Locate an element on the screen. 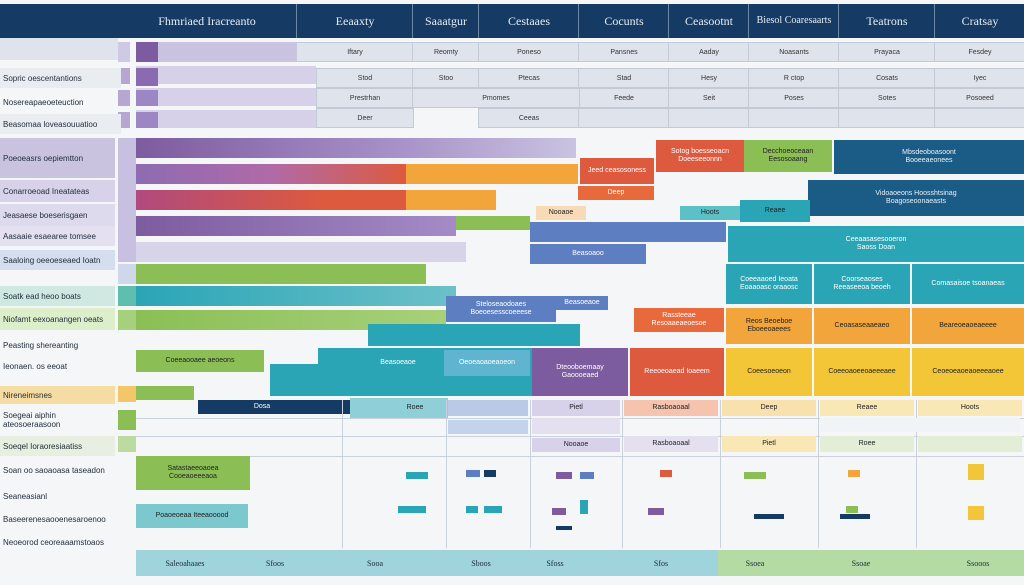 The image size is (1024, 585). row-label: Poeoeasrs oepiemtton is located at coordinates (57, 158).